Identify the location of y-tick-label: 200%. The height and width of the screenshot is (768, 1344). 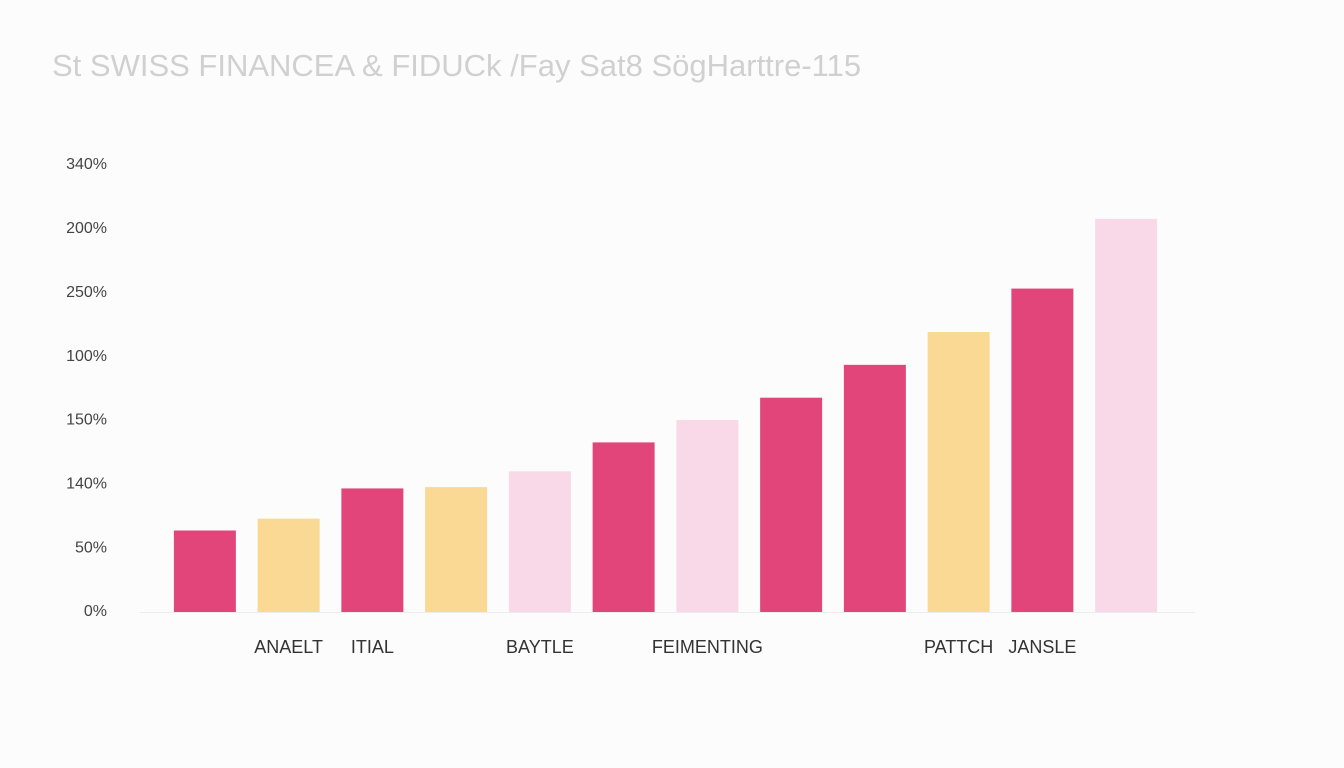
(86, 228).